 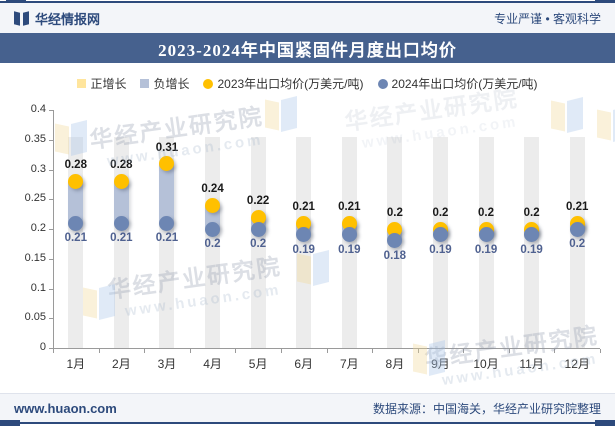 I want to click on x-axis-label: 3月, so click(x=167, y=364).